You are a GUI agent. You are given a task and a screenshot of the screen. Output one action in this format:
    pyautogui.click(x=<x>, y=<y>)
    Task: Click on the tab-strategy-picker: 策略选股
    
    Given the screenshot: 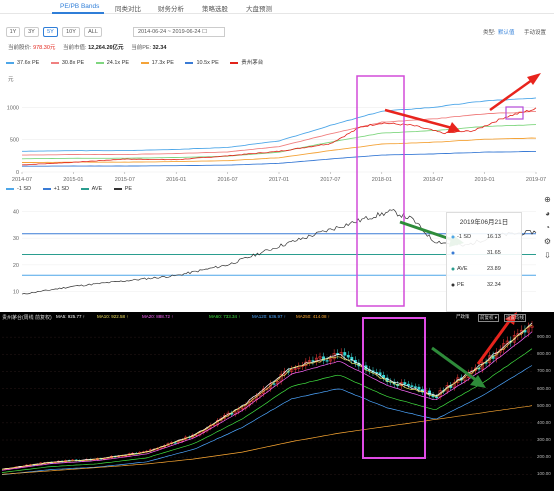 What is the action you would take?
    pyautogui.click(x=215, y=9)
    